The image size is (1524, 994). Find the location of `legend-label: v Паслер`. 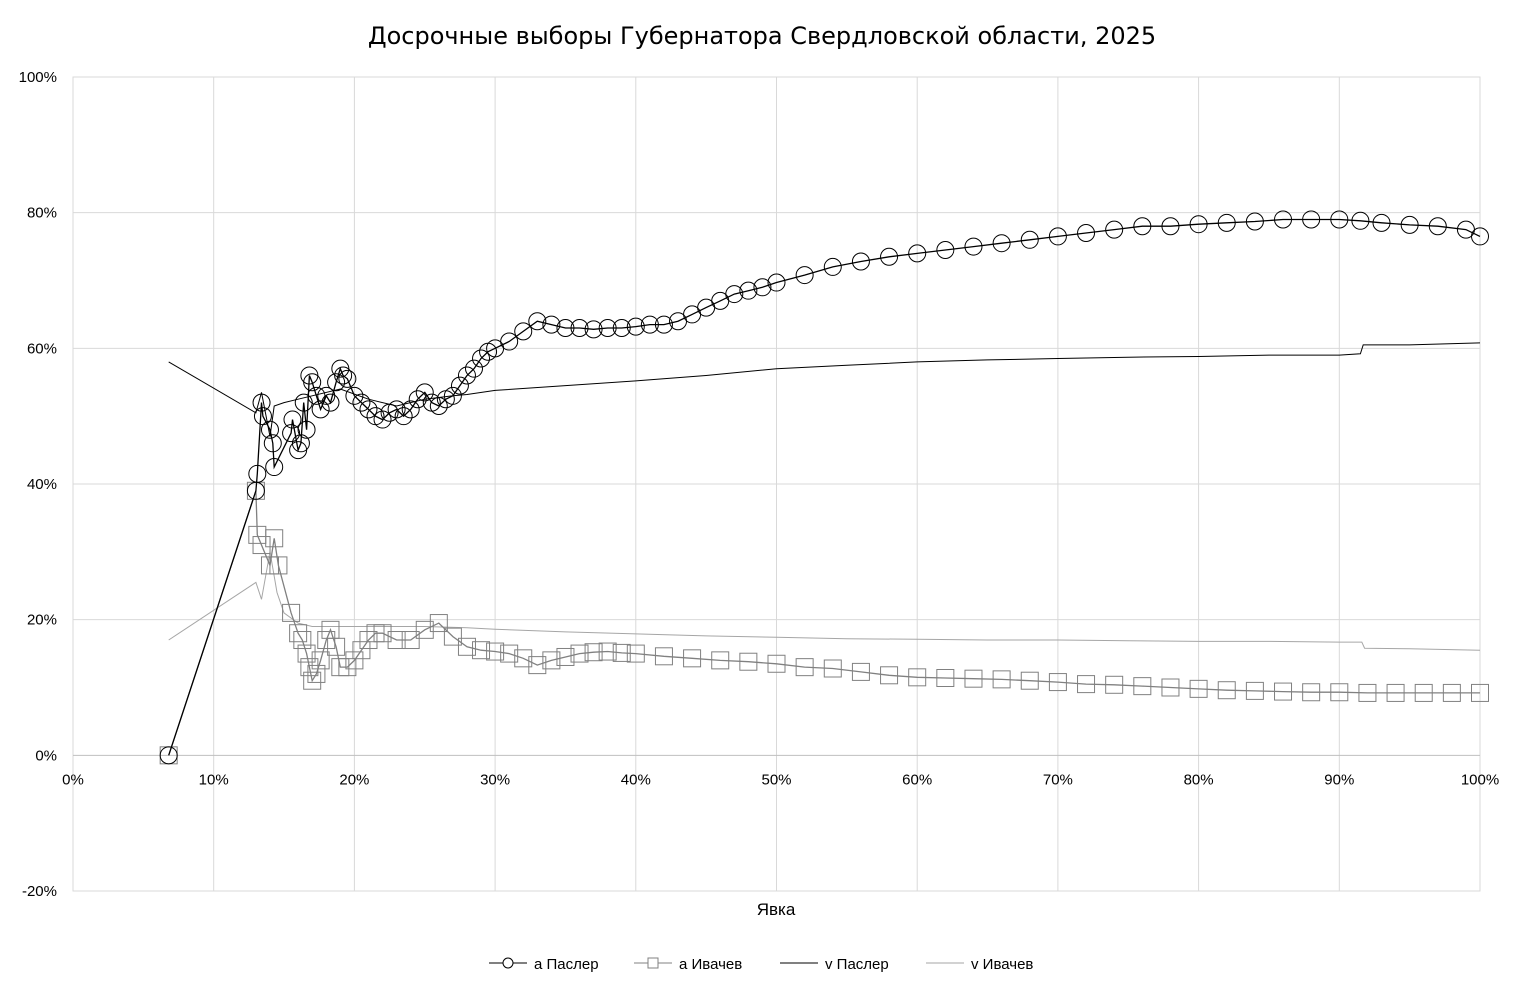

legend-label: v Паслер is located at coordinates (857, 964).